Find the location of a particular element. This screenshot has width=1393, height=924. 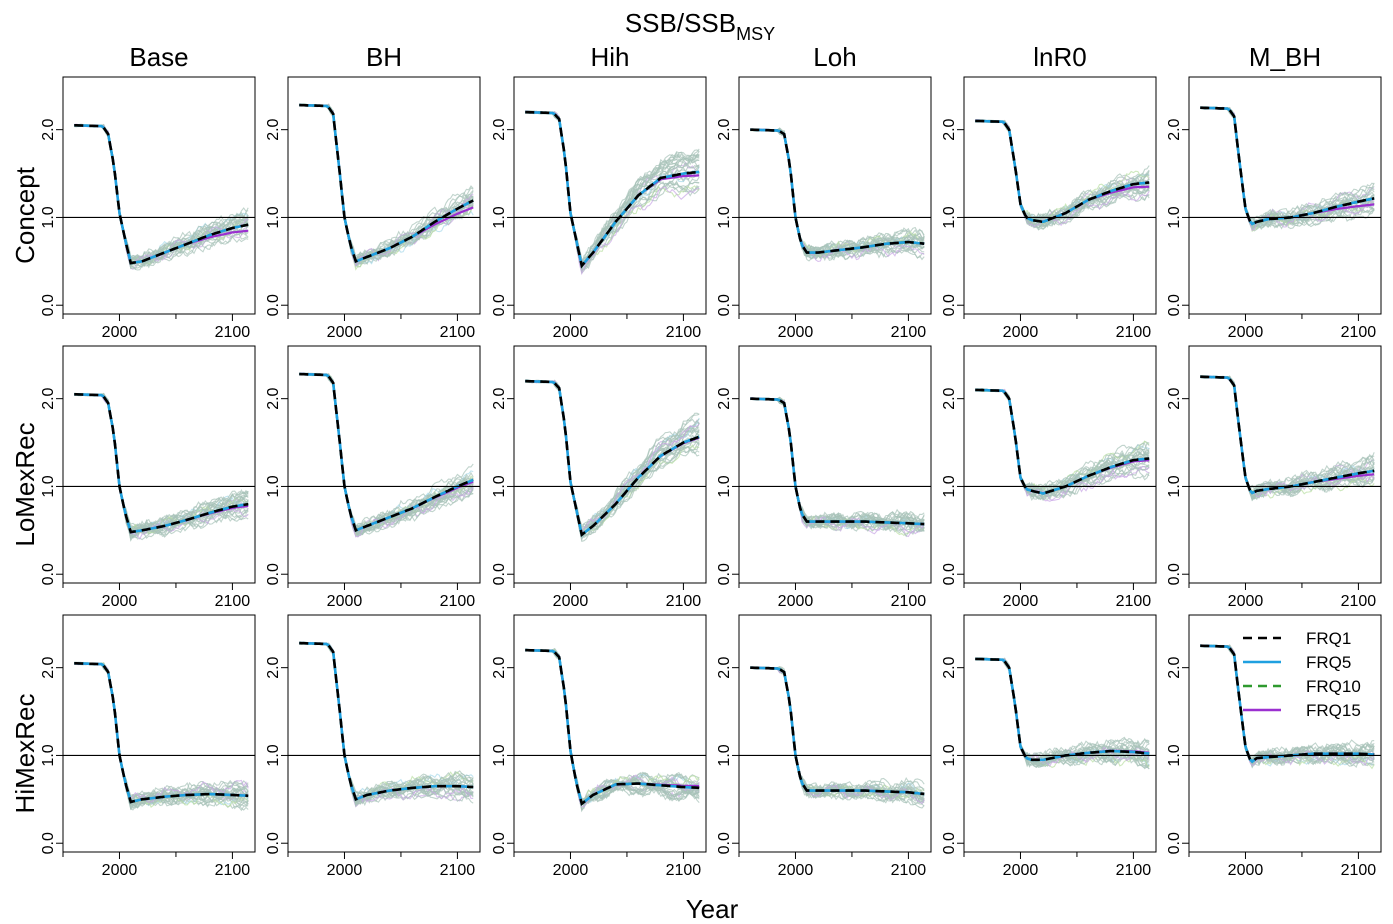

column-title: M_BH is located at coordinates (1285, 57).